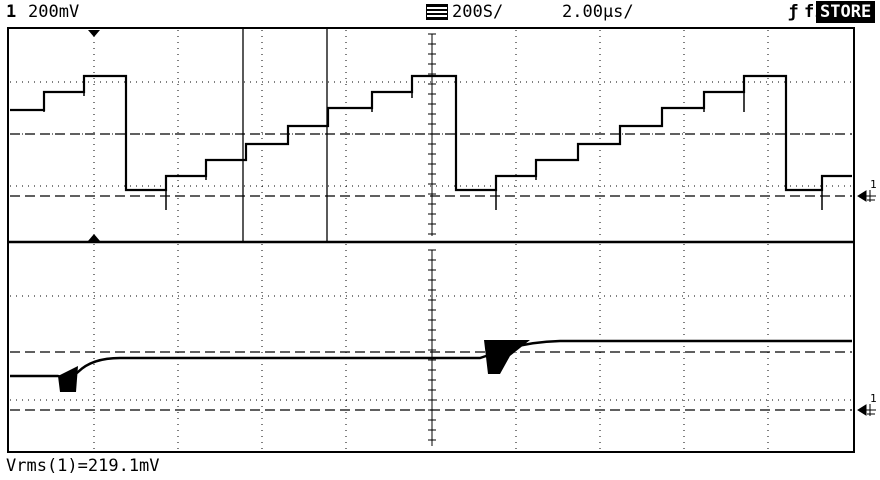 The height and width of the screenshot is (480, 880). What do you see at coordinates (873, 184) in the screenshot?
I see `upper-ground-label: 1` at bounding box center [873, 184].